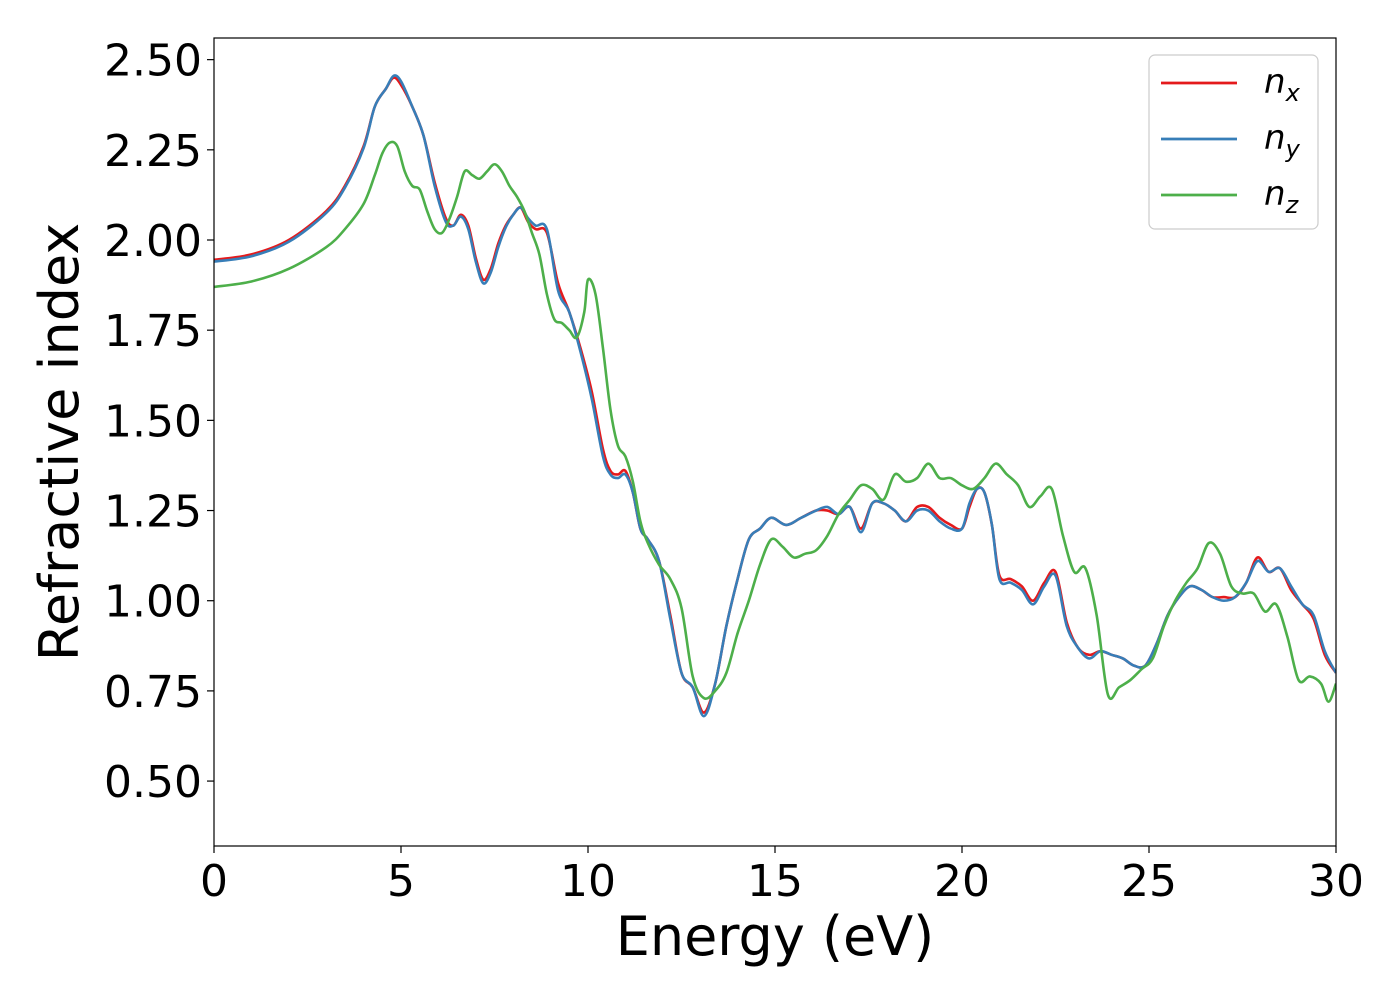 The height and width of the screenshot is (1000, 1400). What do you see at coordinates (153, 692) in the screenshot?
I see `y-tick-label: 0.75` at bounding box center [153, 692].